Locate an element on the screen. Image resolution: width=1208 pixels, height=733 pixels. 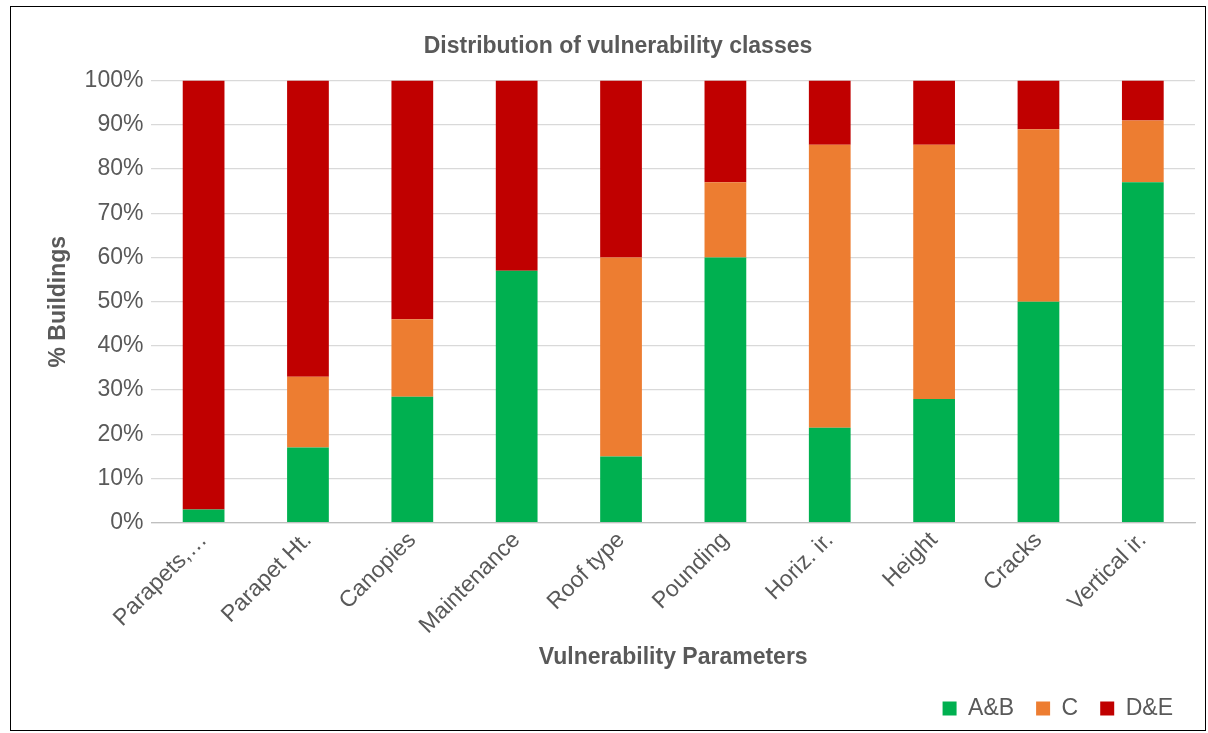
y-tick-label: 0% is located at coordinates (127, 521).